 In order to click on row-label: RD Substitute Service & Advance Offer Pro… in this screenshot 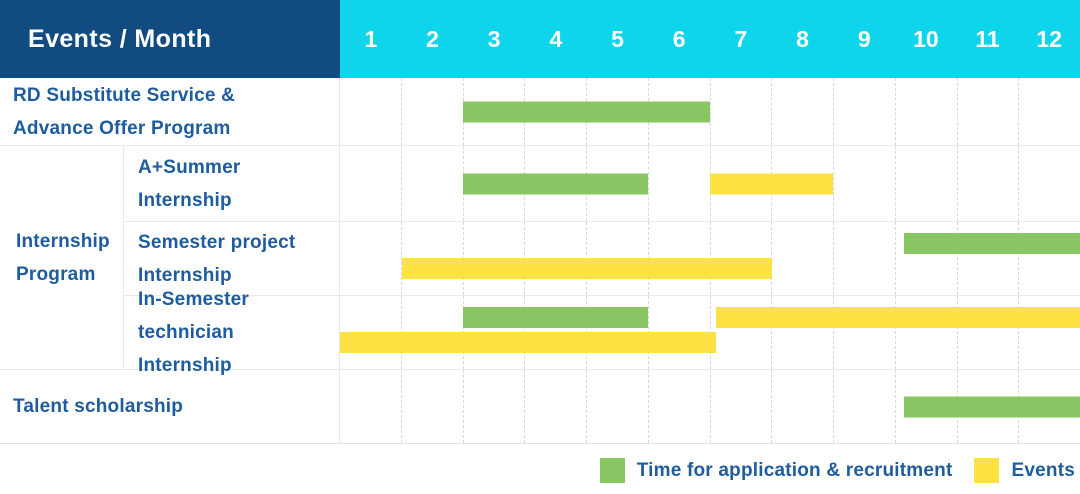, I will do `click(170, 111)`.